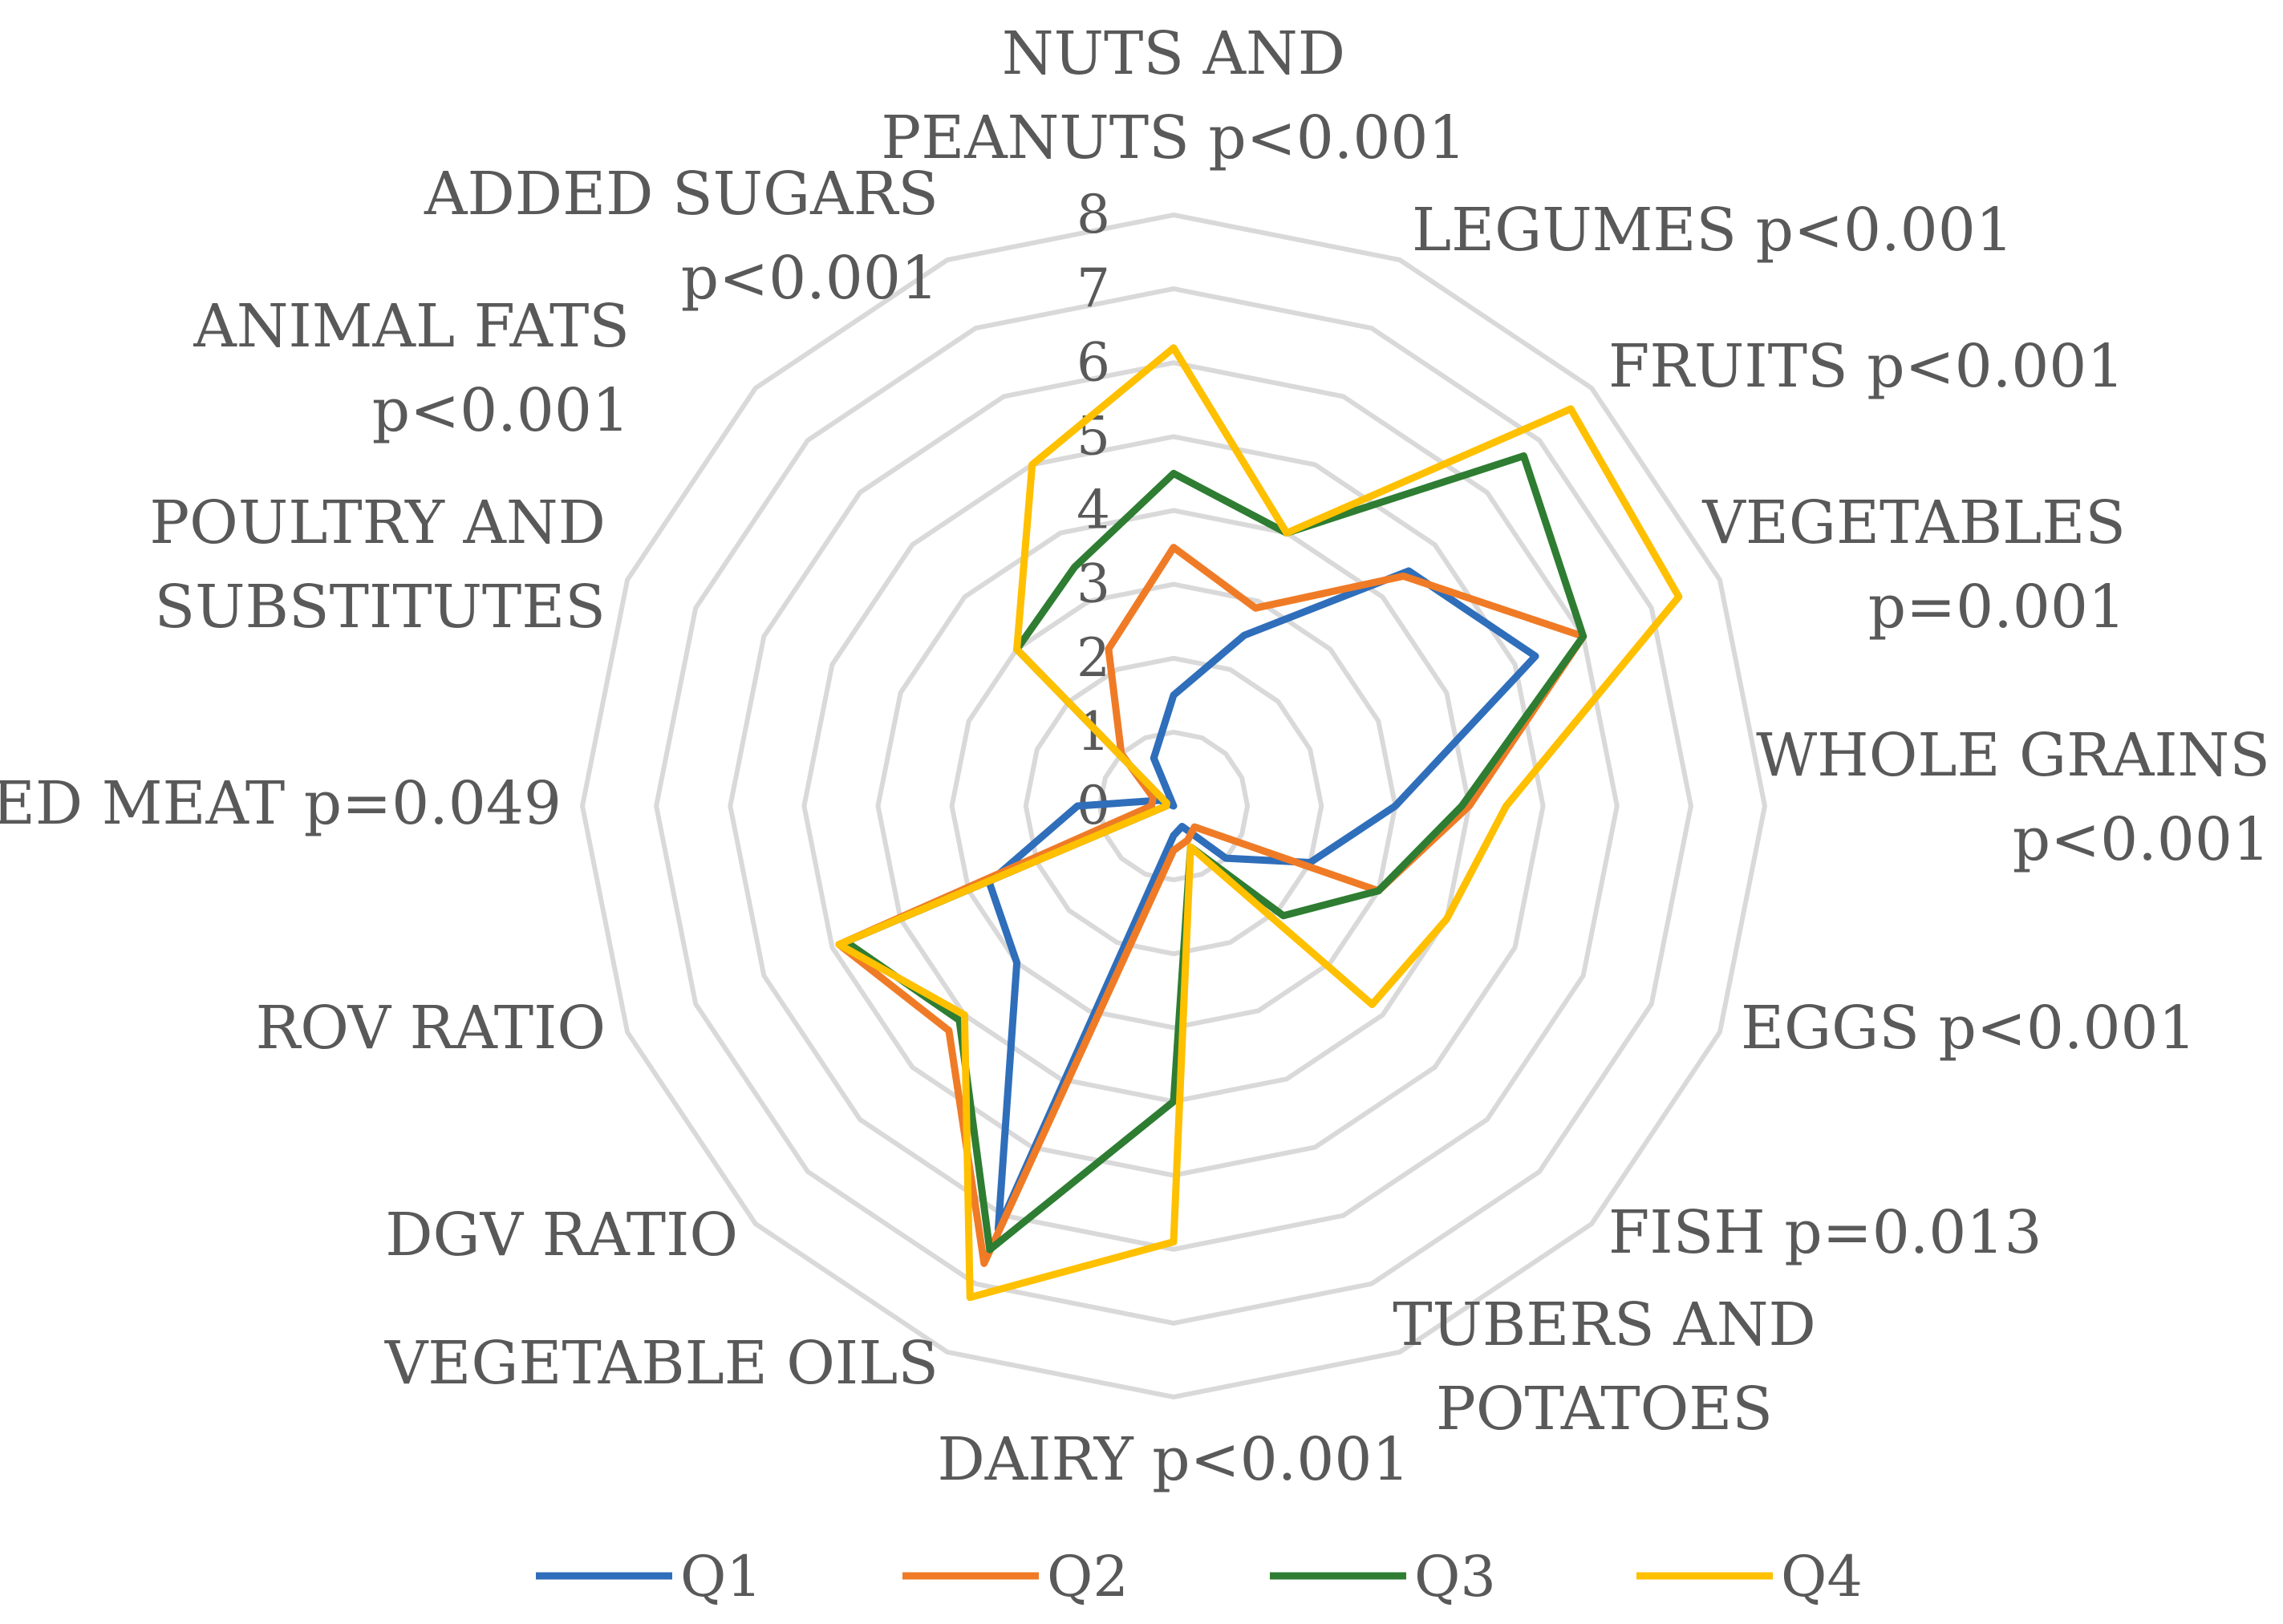 The height and width of the screenshot is (1624, 2283). I want to click on series-line-q2, so click(1211, 905).